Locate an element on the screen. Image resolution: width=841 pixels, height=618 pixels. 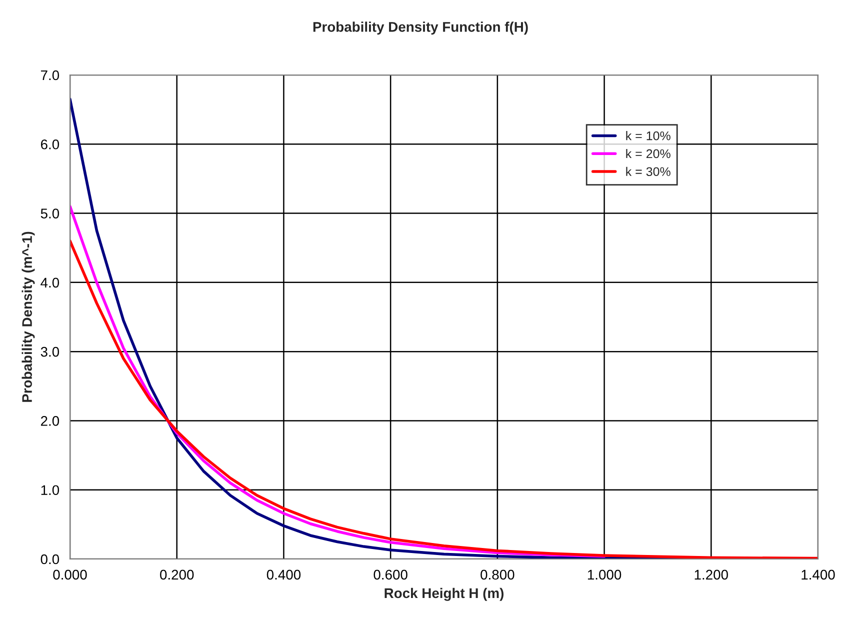
y-tick-label: 0.0 is located at coordinates (50, 559).